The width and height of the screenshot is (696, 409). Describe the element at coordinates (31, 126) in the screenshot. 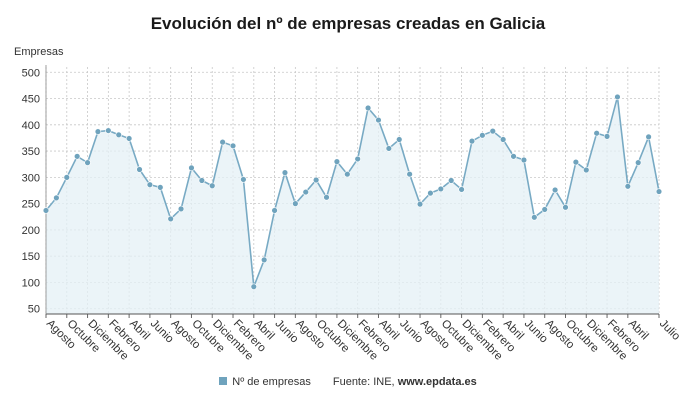

I see `y-tick-label: 400` at that location.